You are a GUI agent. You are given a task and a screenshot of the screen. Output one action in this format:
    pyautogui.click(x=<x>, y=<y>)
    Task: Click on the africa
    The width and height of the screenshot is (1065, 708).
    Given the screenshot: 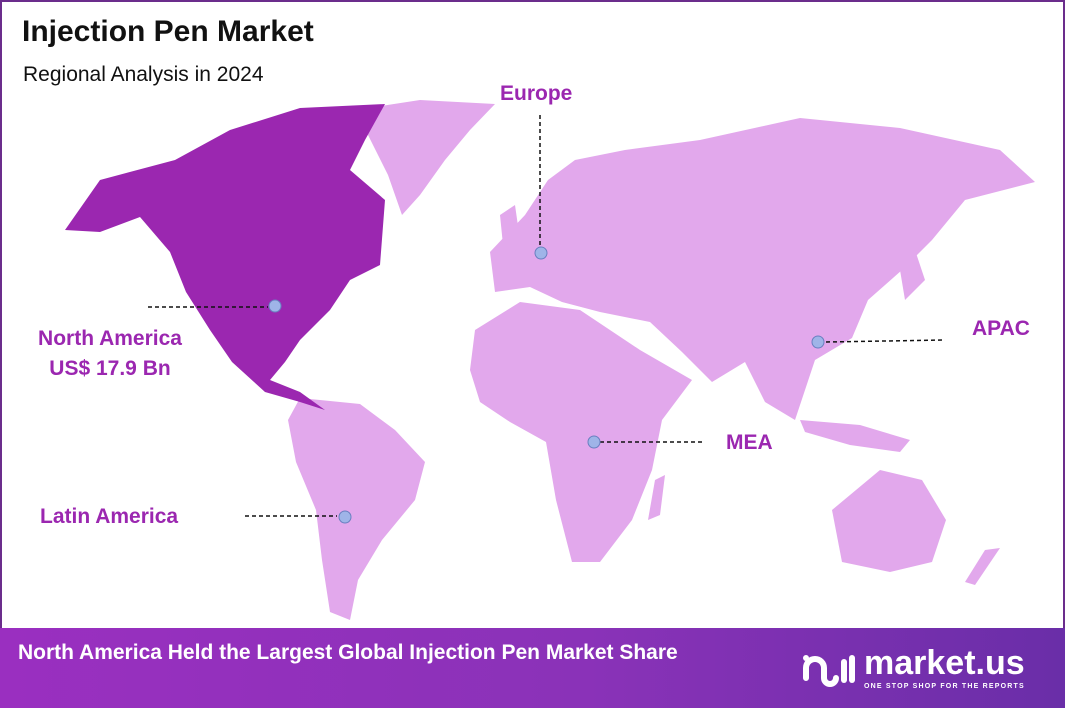 What is the action you would take?
    pyautogui.click(x=581, y=432)
    